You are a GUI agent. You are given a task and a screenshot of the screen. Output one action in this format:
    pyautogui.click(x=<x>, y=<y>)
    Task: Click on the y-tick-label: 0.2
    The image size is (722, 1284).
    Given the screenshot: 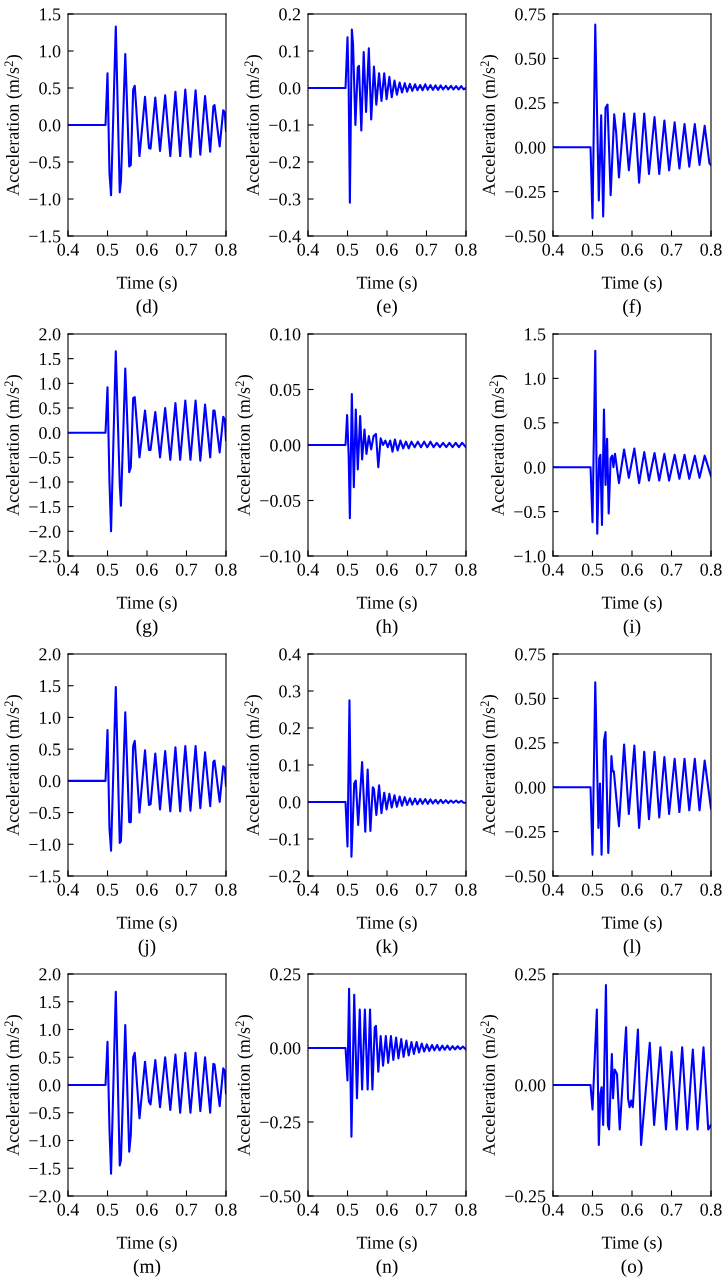 What is the action you would take?
    pyautogui.click(x=290, y=728)
    